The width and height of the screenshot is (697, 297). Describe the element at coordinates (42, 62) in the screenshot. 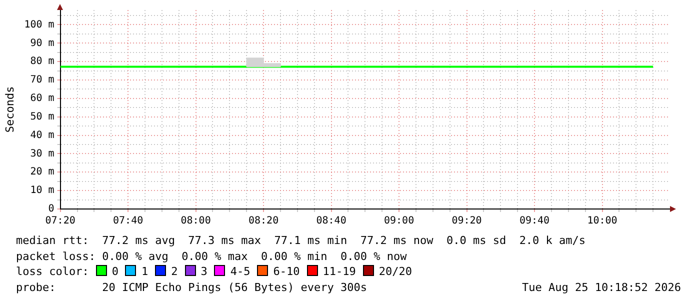

I see `y-tick-label: 80 m` at that location.